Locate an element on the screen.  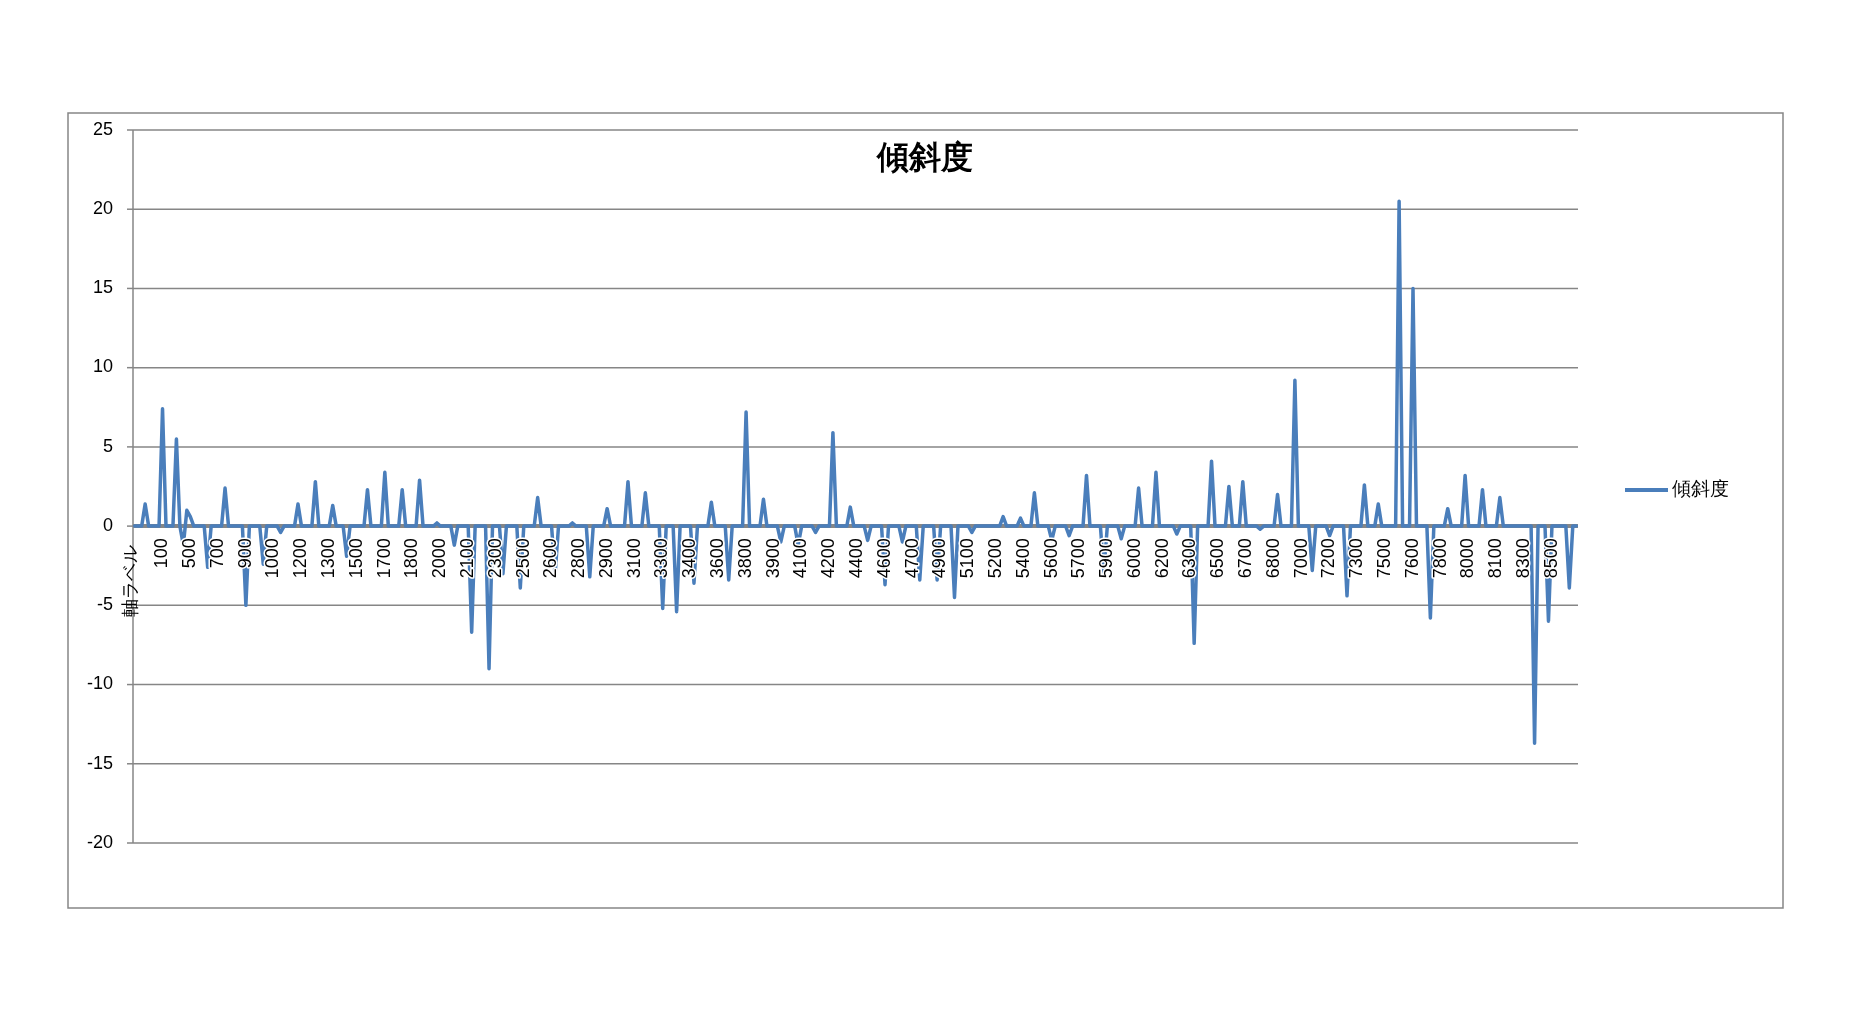
x-tick-label: 7600 is located at coordinates (1411, 558).